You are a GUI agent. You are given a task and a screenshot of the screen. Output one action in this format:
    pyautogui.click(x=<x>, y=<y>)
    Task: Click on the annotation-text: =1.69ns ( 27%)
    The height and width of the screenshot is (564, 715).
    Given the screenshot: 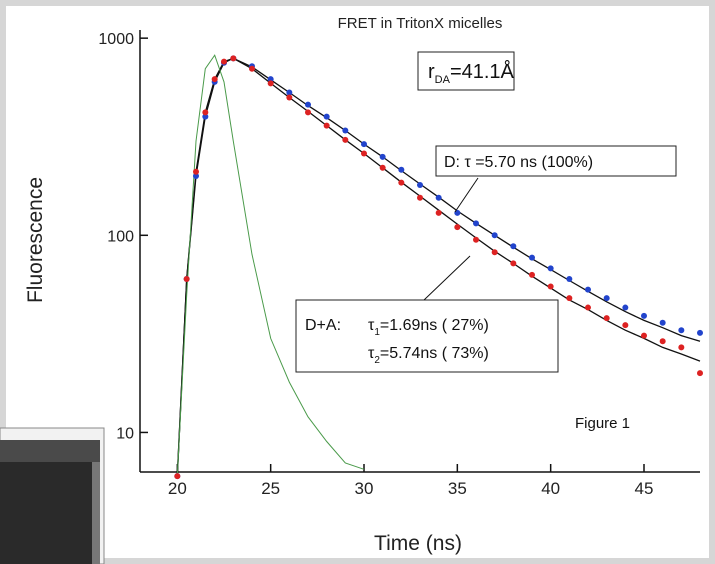 What is the action you would take?
    pyautogui.click(x=434, y=325)
    